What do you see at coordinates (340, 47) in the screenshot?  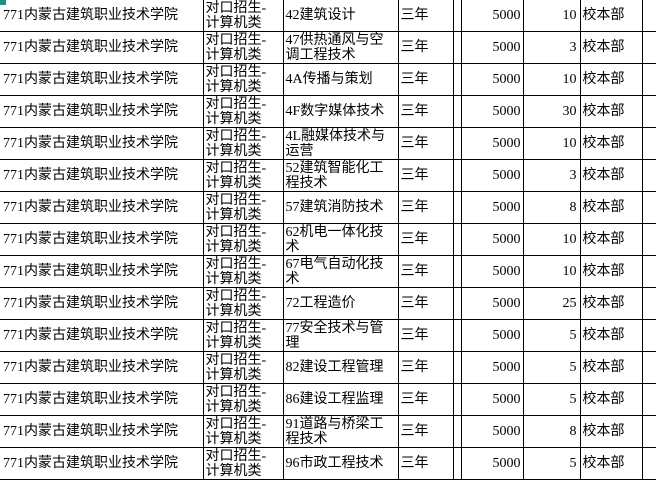 I see `major-name-cell: 47供热通风与空 调工程技术` at bounding box center [340, 47].